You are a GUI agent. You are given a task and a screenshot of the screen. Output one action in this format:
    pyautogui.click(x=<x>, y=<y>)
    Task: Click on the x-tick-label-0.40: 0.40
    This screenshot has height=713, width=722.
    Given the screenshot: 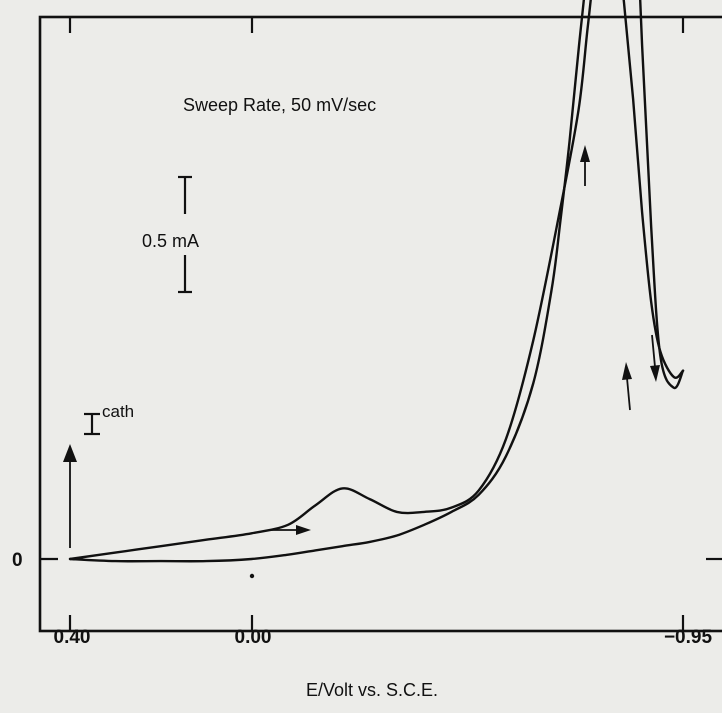 What is the action you would take?
    pyautogui.click(x=72, y=637)
    